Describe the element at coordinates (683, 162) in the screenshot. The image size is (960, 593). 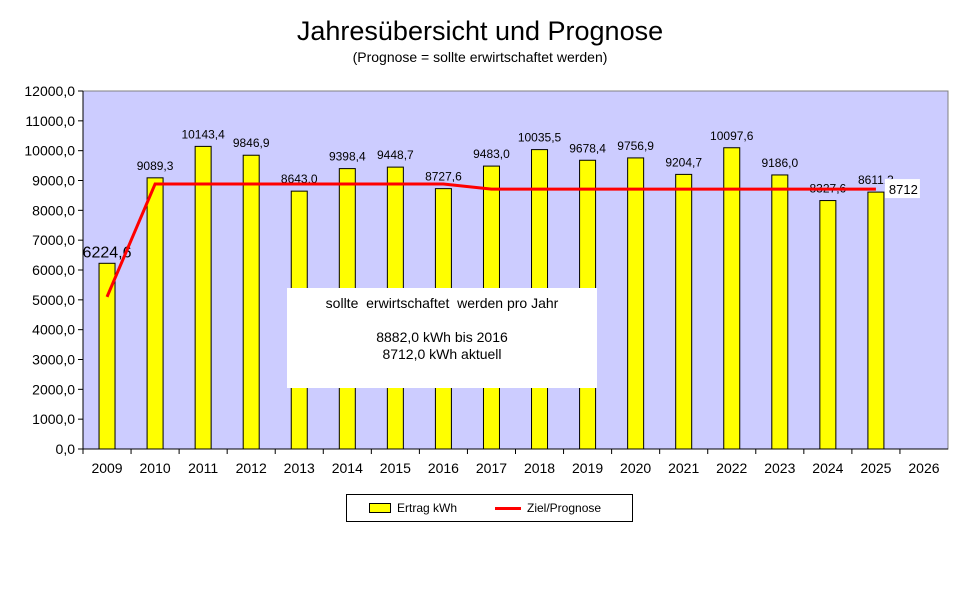
I see `data-label: 9204,7` at that location.